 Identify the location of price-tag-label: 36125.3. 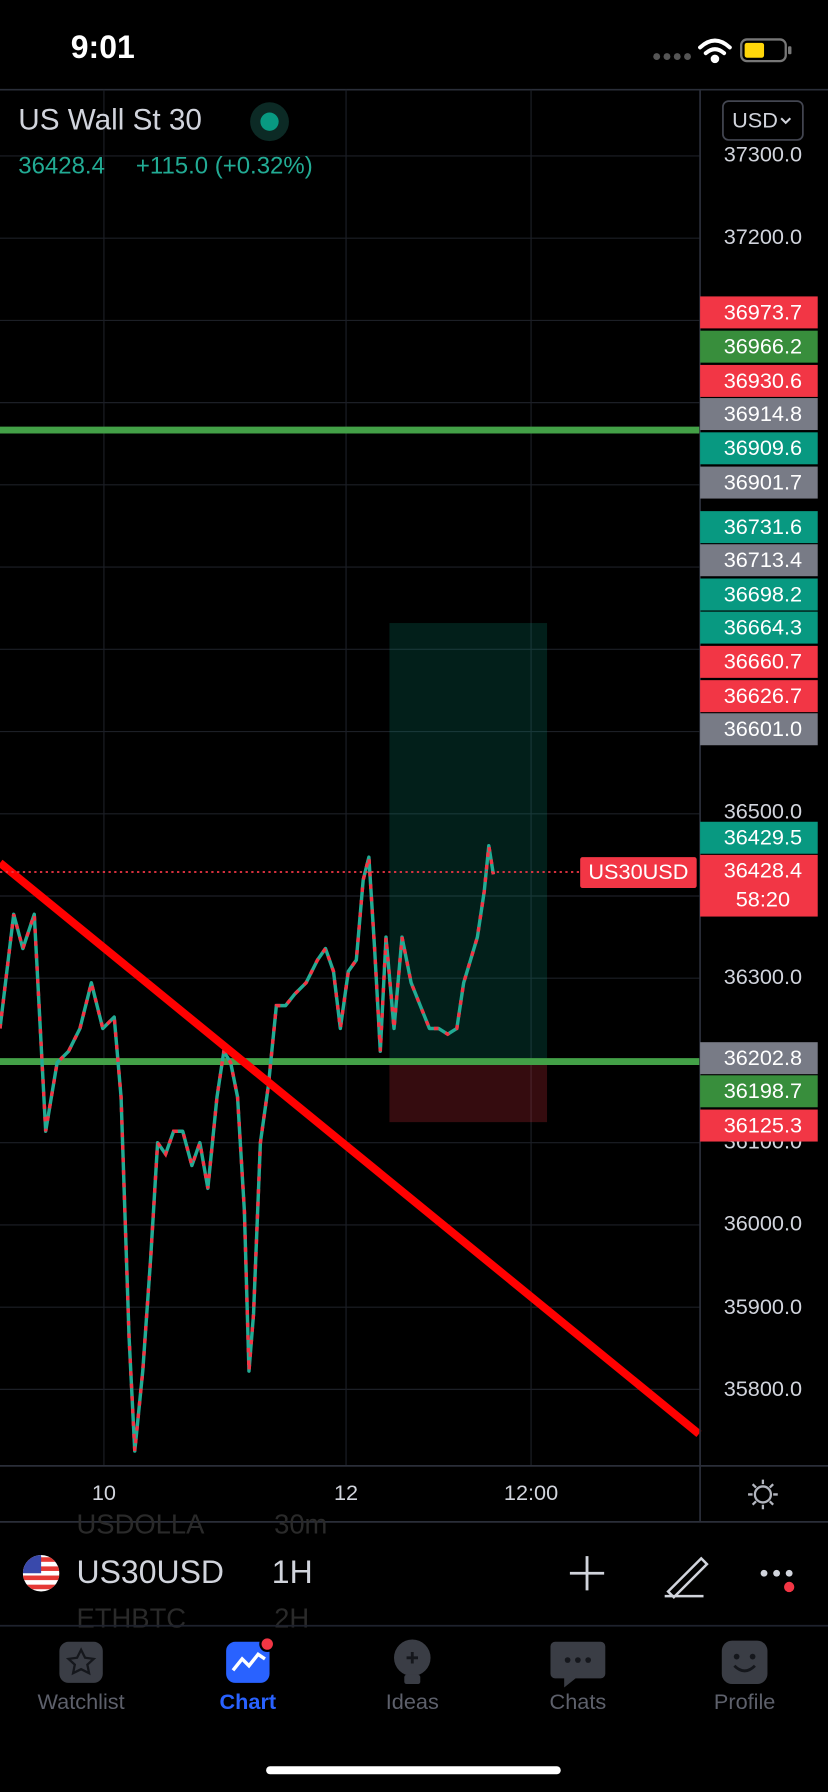
(763, 1124).